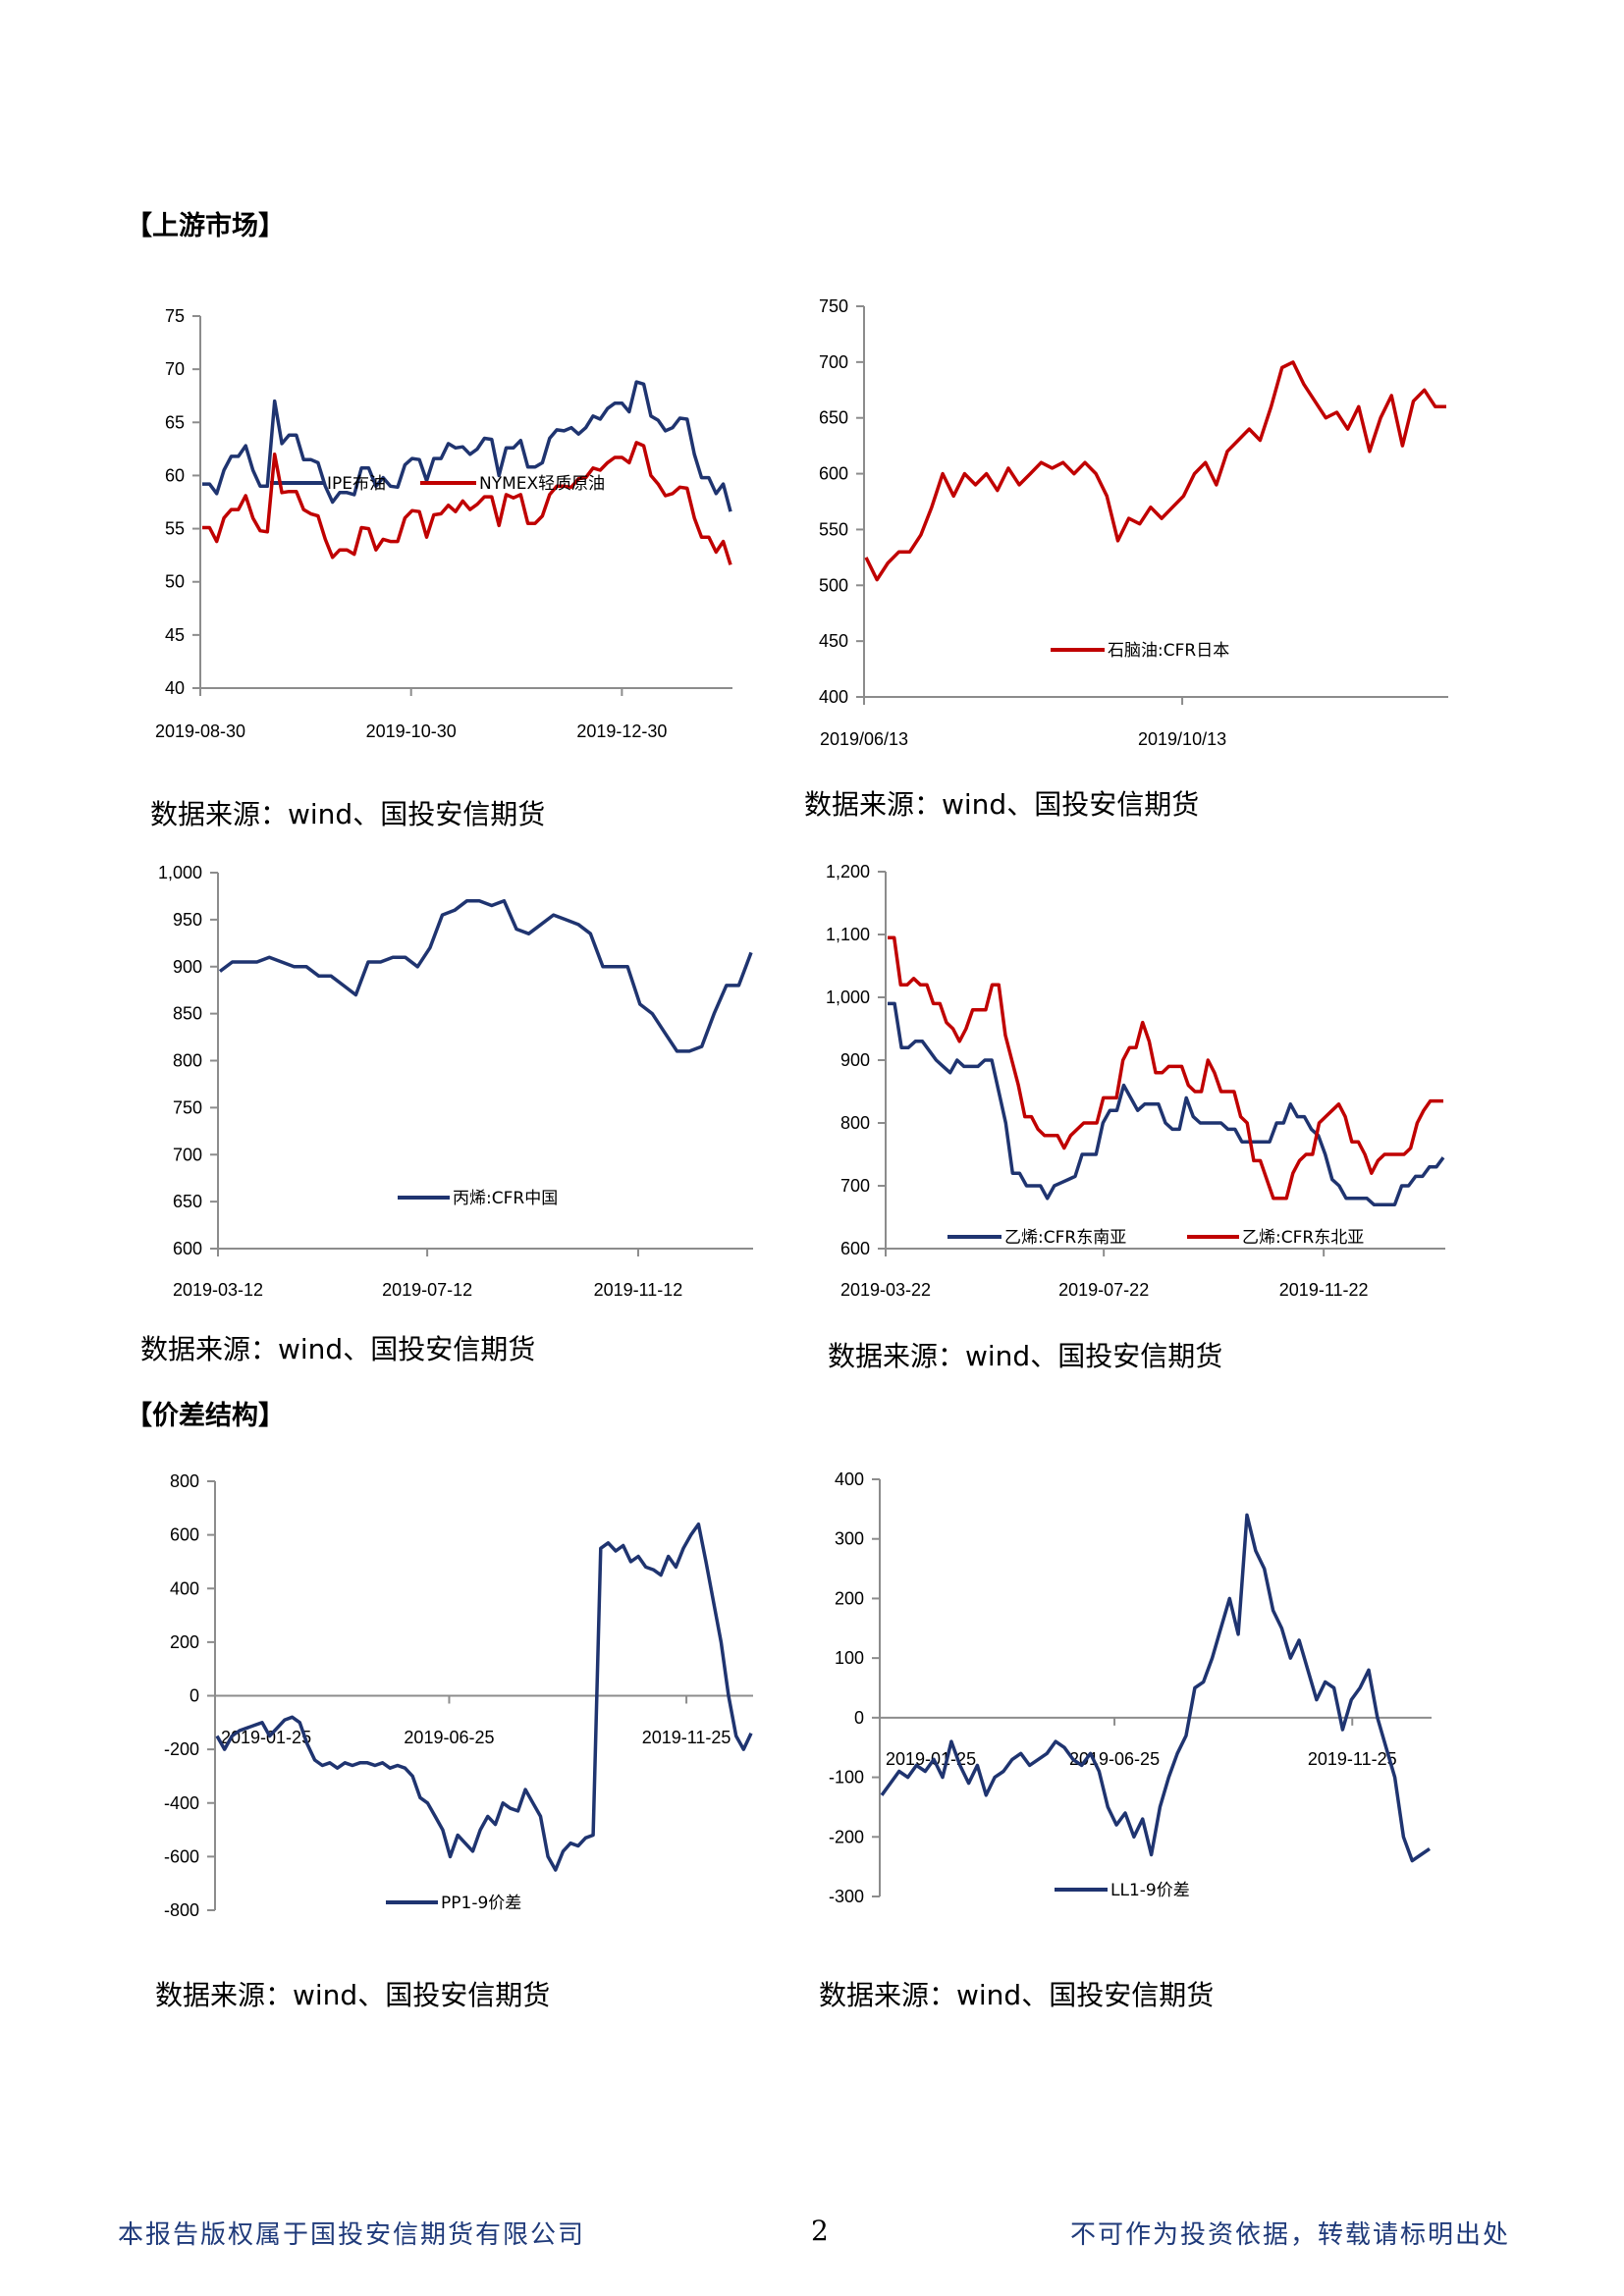  What do you see at coordinates (481, 1903) in the screenshot?
I see `legend-label: PP1-9价差` at bounding box center [481, 1903].